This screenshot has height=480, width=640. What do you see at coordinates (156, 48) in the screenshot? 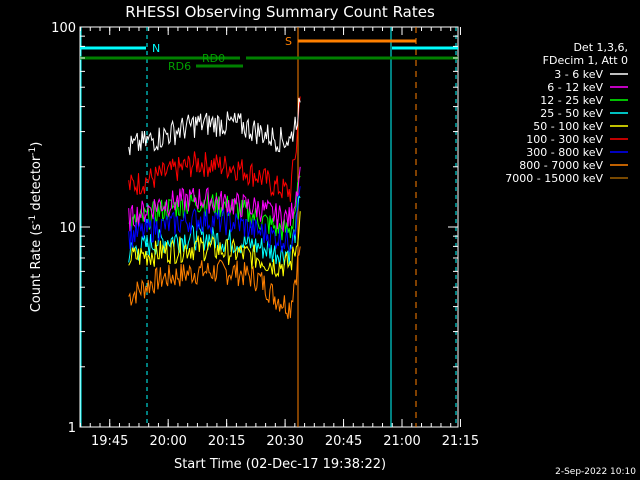
I see `night-label: N` at bounding box center [156, 48].